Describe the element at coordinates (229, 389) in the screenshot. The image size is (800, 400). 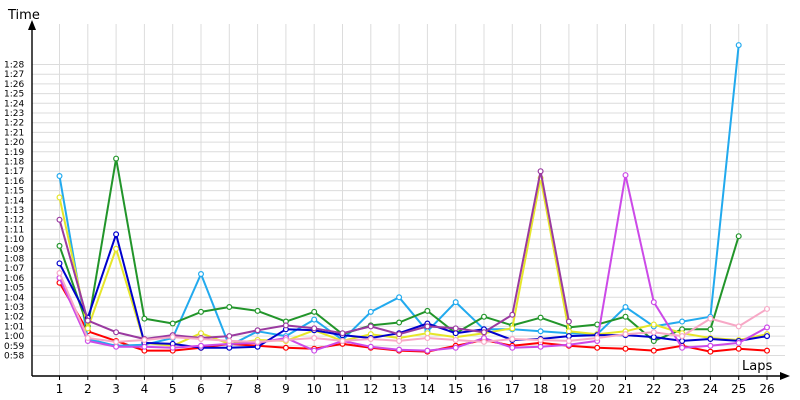
I see `x-tick-label: 7` at that location.